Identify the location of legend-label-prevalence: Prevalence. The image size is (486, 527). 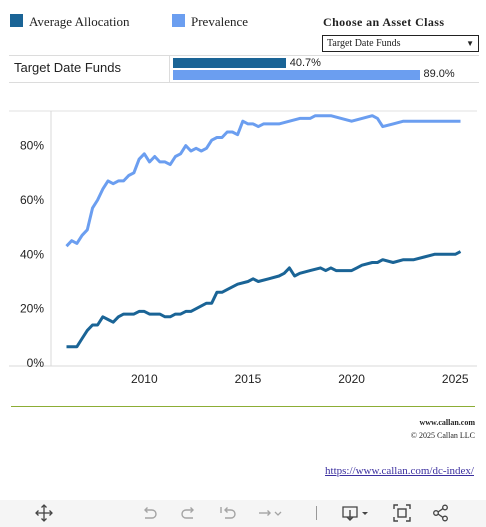
(220, 21).